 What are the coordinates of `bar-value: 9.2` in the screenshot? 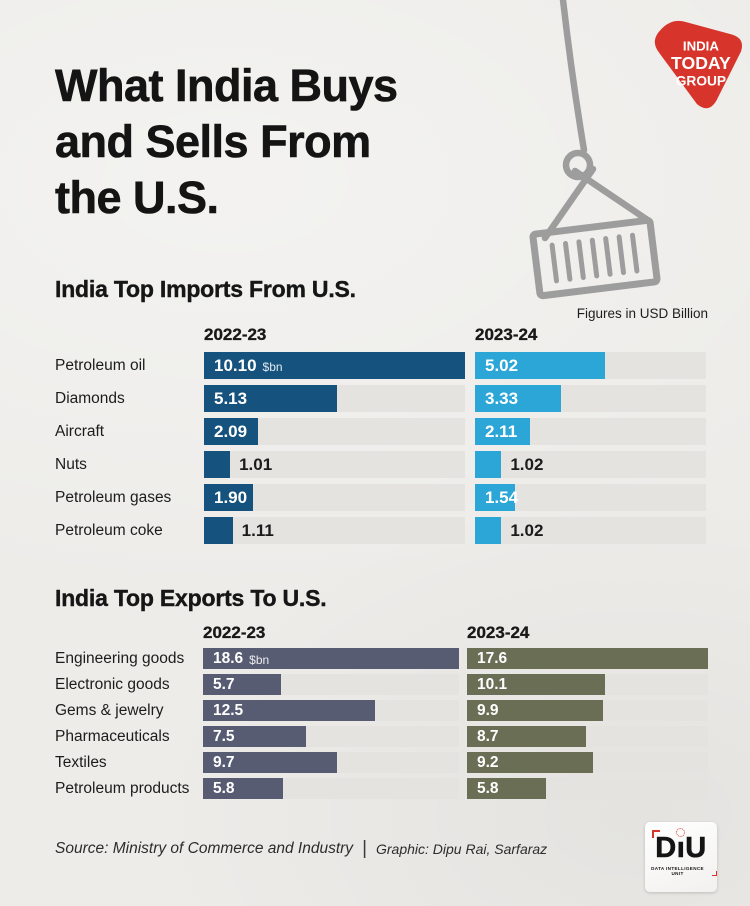 It's located at (488, 762).